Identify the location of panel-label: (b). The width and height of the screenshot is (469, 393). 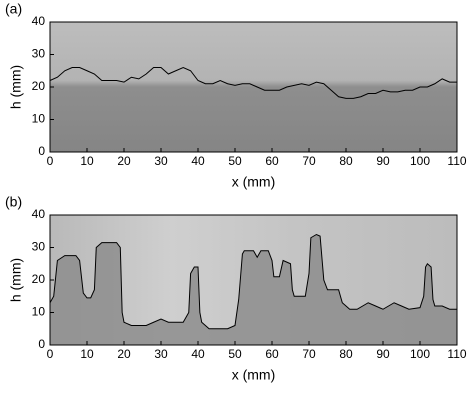
(13, 202).